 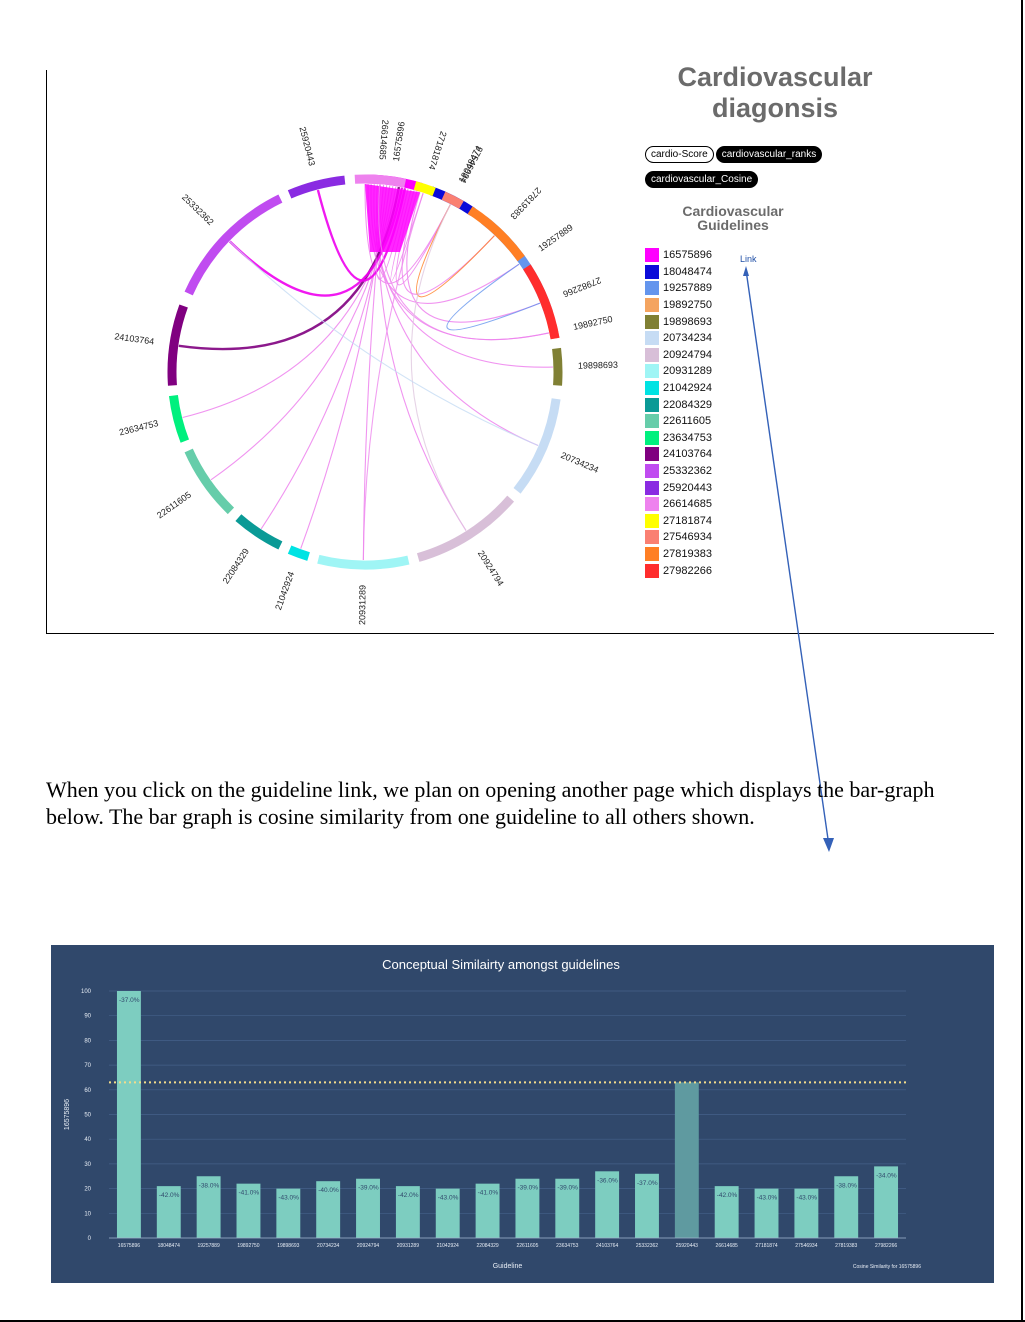 I want to click on legend-item-19892750: 19892750, so click(x=678, y=305).